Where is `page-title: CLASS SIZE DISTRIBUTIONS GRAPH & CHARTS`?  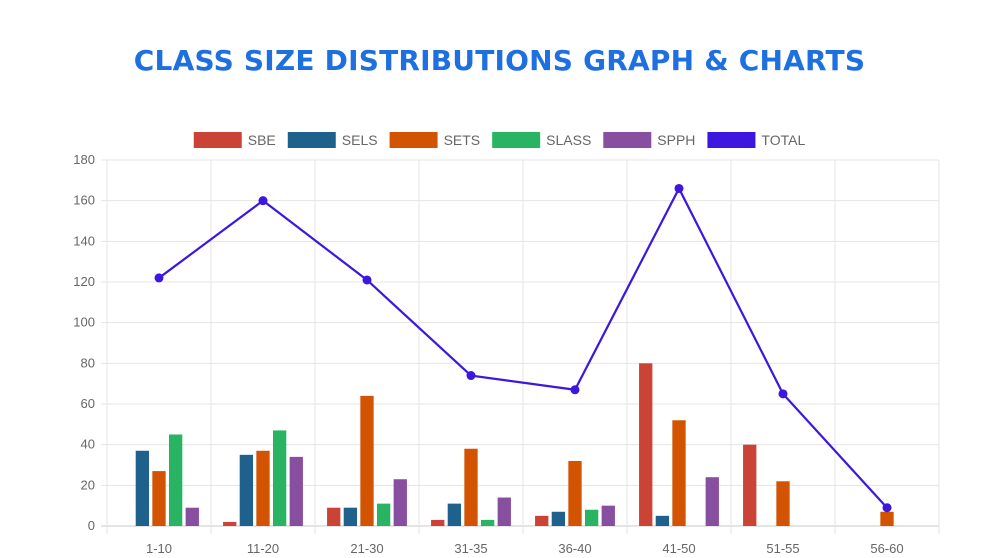 page-title: CLASS SIZE DISTRIBUTIONS GRAPH & CHARTS is located at coordinates (499, 60).